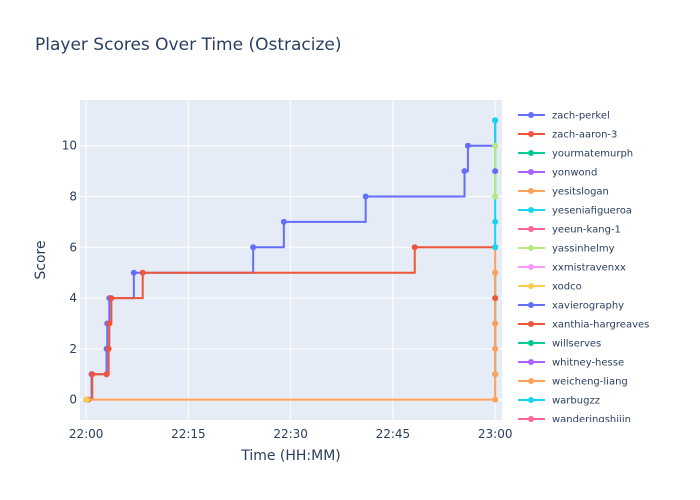  What do you see at coordinates (69, 146) in the screenshot?
I see `y-tick-label: 10` at bounding box center [69, 146].